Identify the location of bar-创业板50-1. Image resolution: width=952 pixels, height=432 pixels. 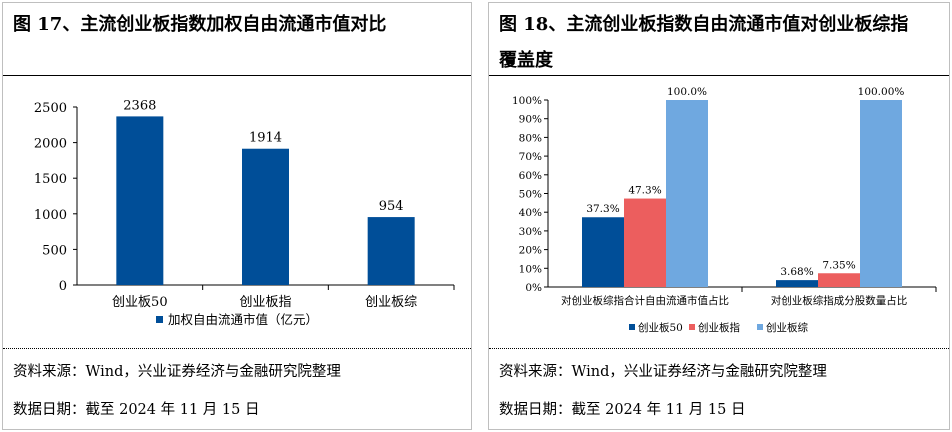
(603, 252).